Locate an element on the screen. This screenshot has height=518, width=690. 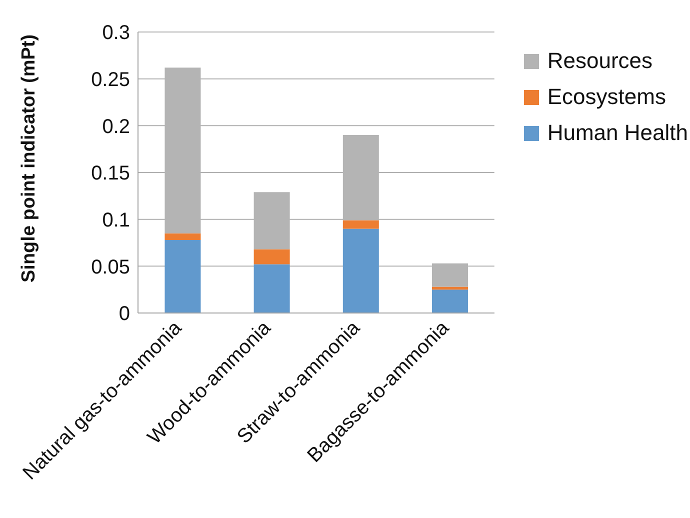
y-tick-label: 0.2 is located at coordinates (116, 127).